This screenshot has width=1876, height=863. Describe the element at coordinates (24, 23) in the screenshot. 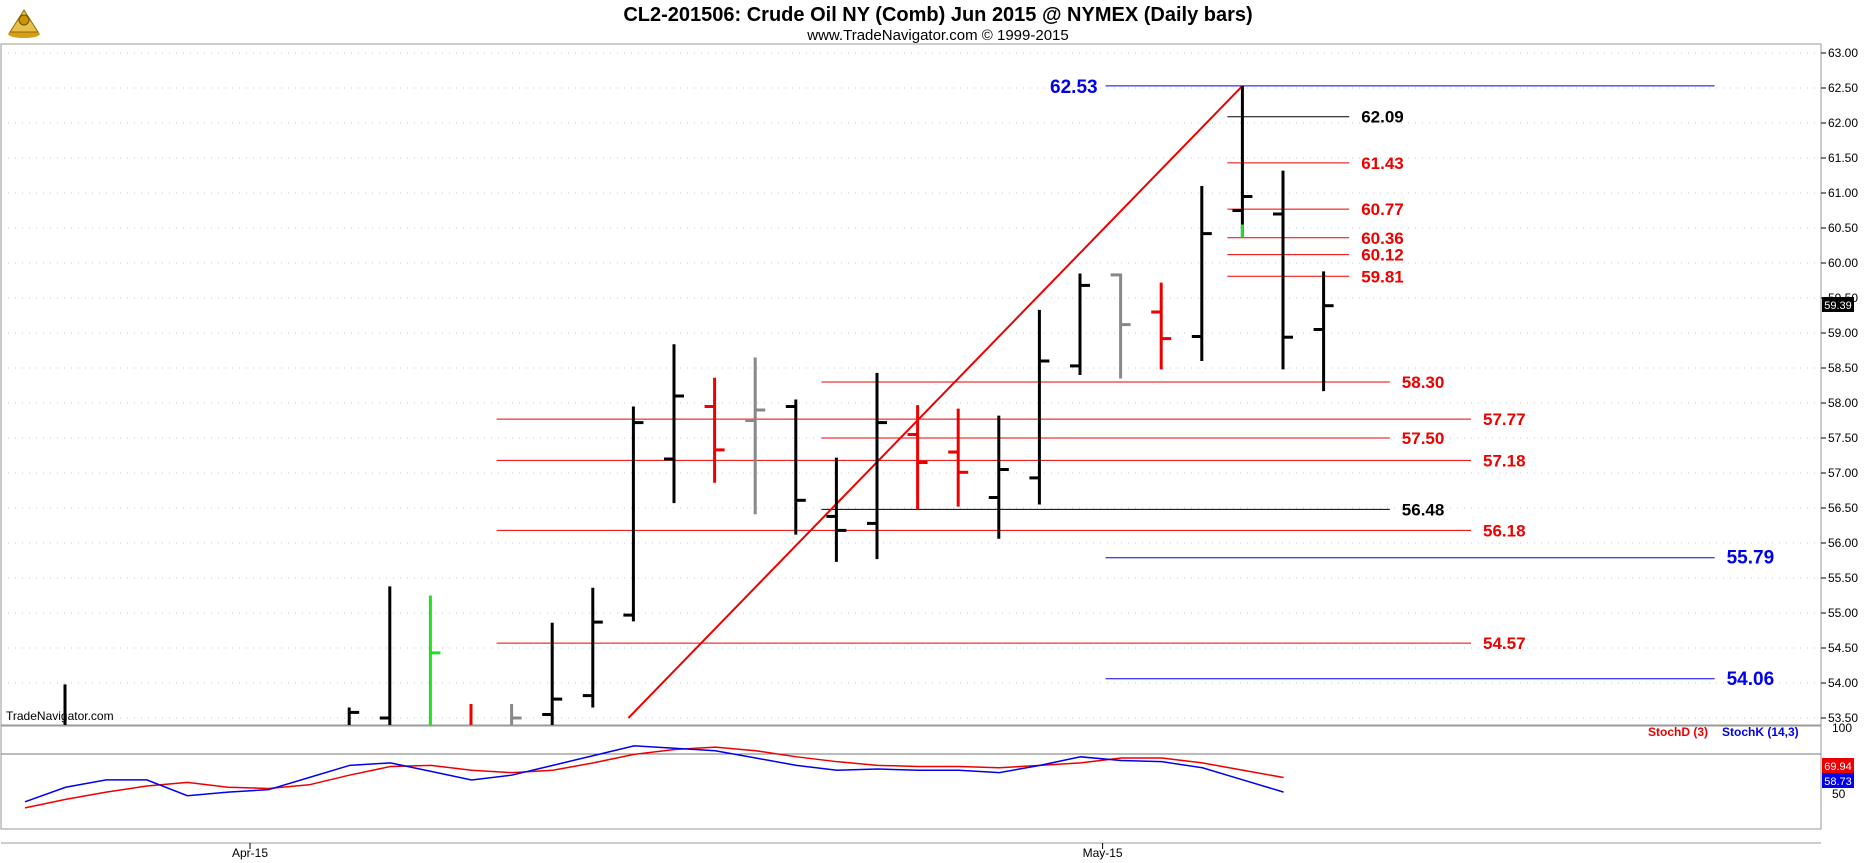

I see `trade-navigator-logo-icon` at that location.